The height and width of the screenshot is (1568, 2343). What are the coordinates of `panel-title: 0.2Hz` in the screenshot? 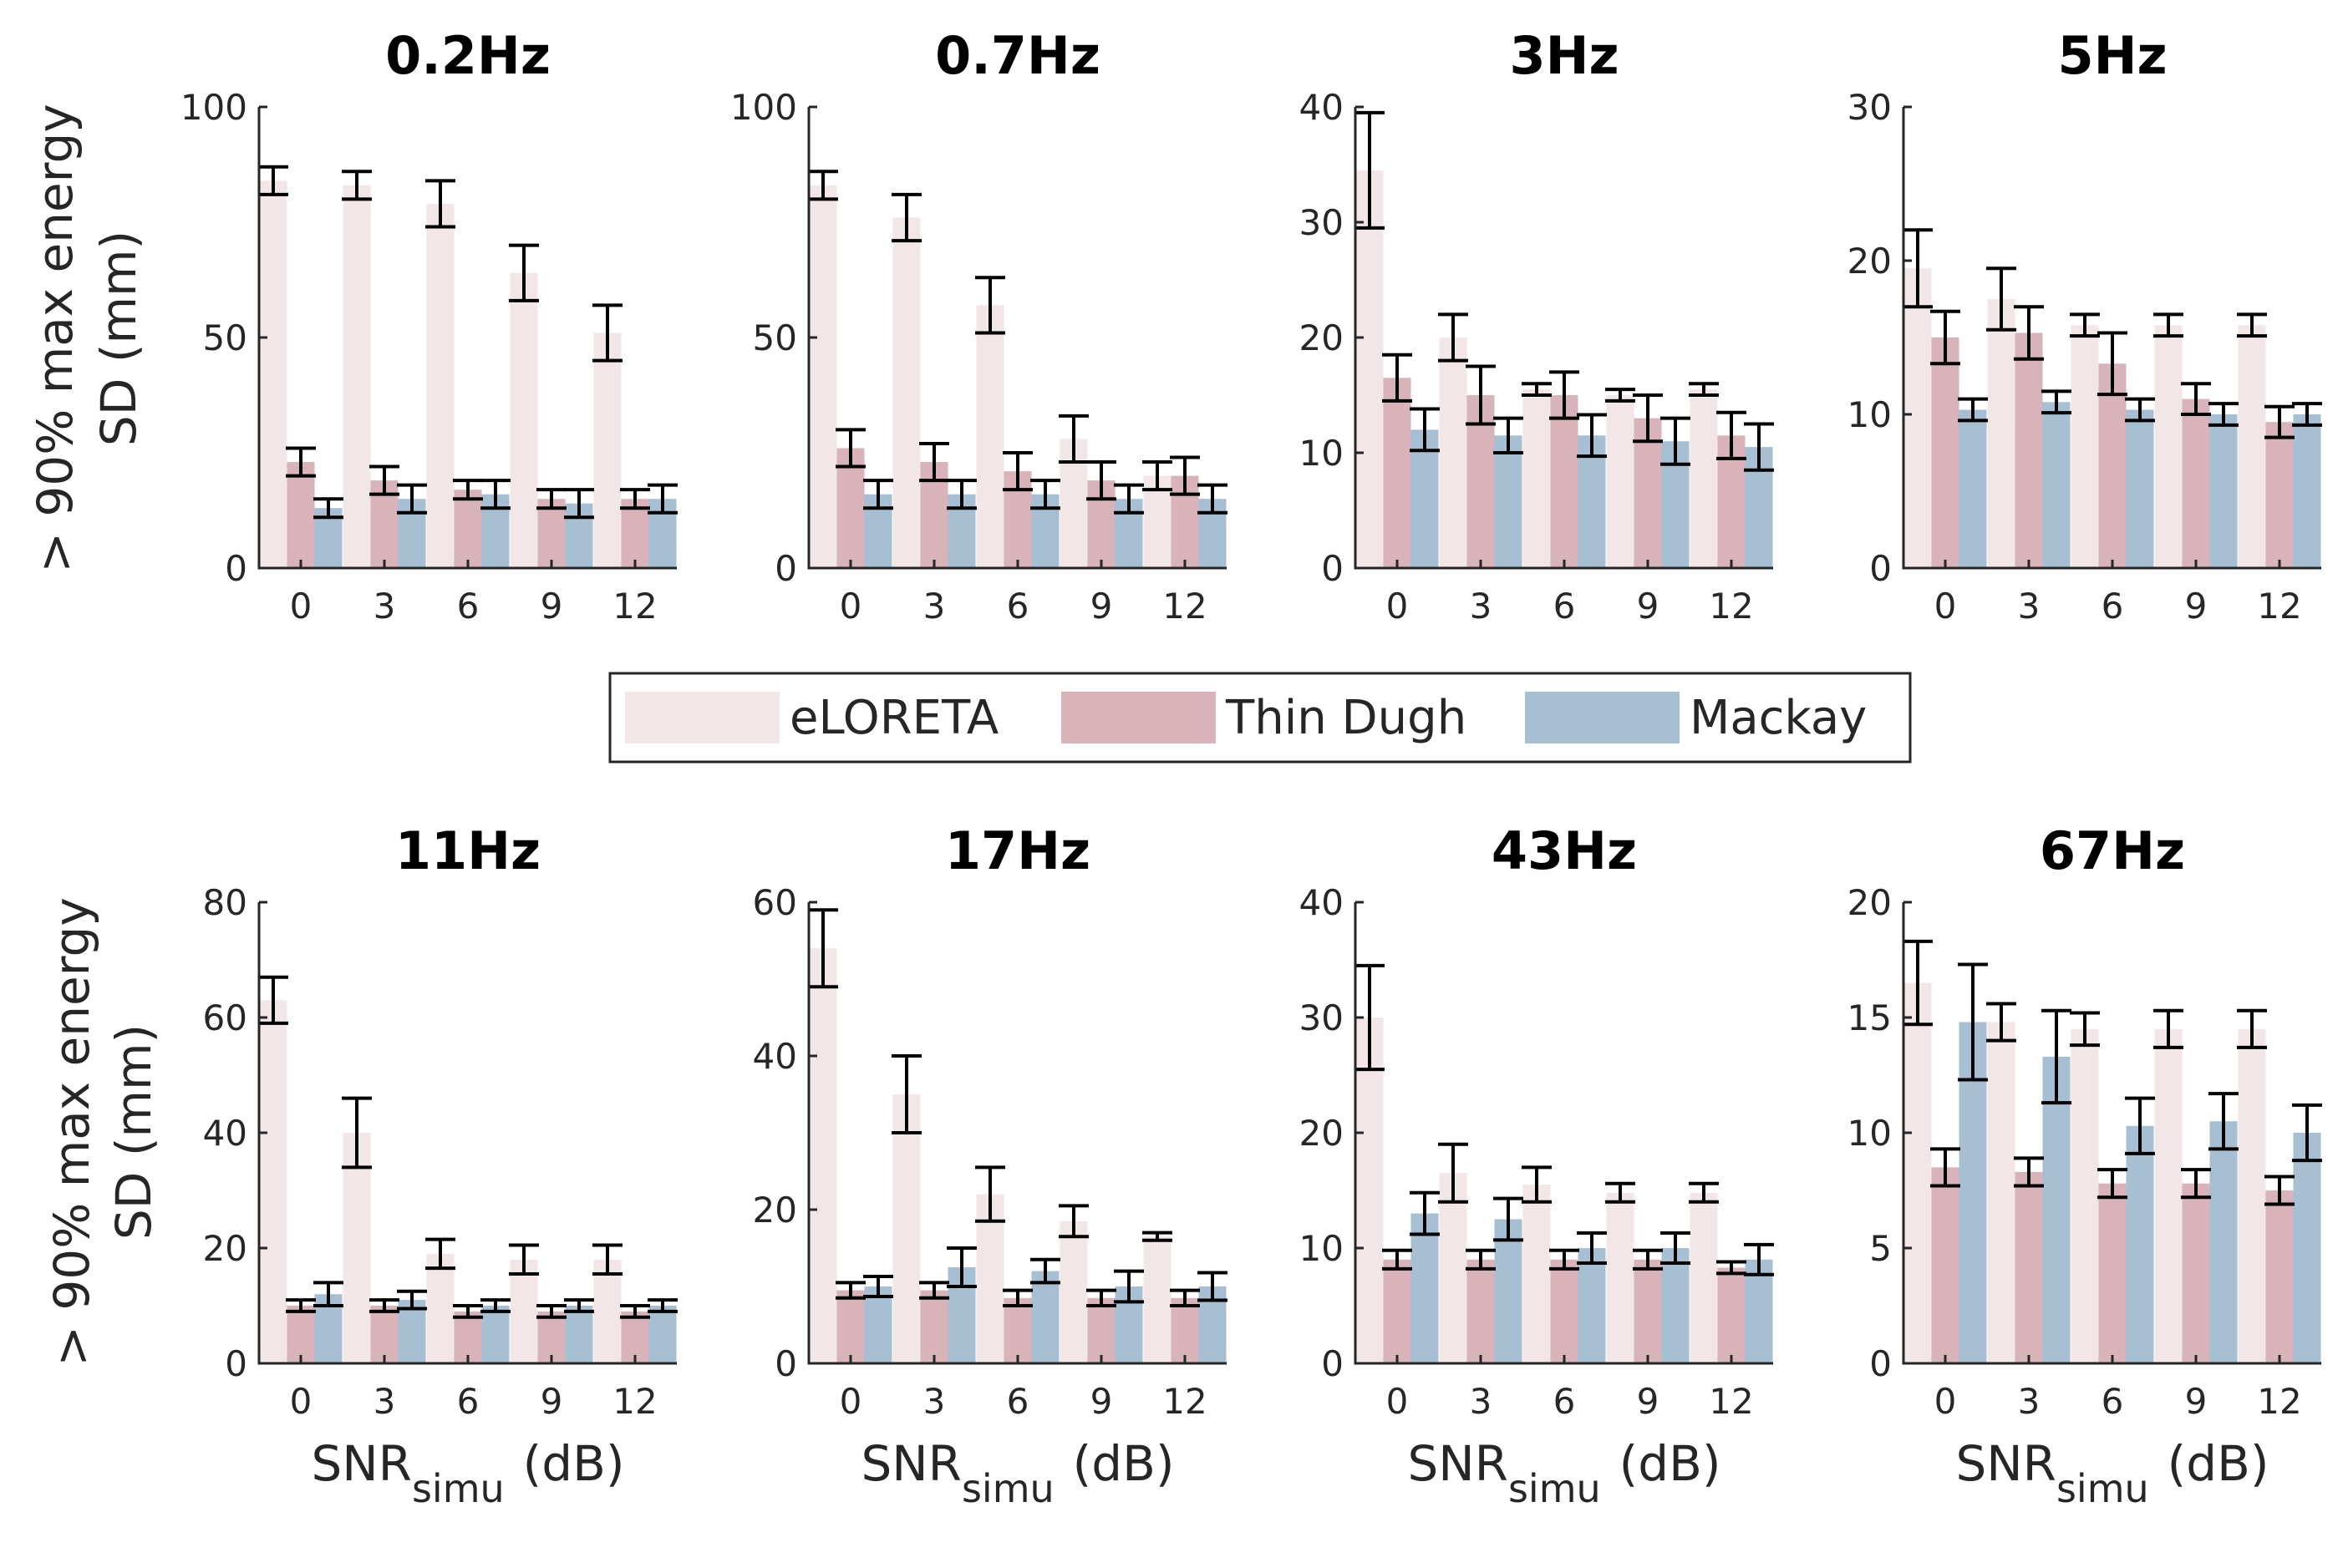 It's located at (468, 55).